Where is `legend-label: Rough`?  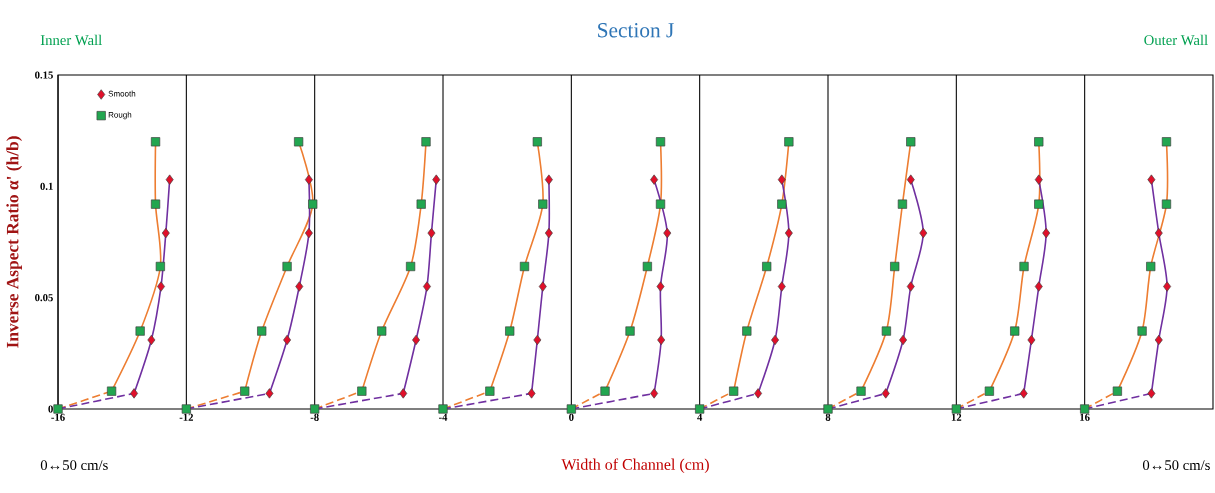
legend-label: Rough is located at coordinates (120, 115).